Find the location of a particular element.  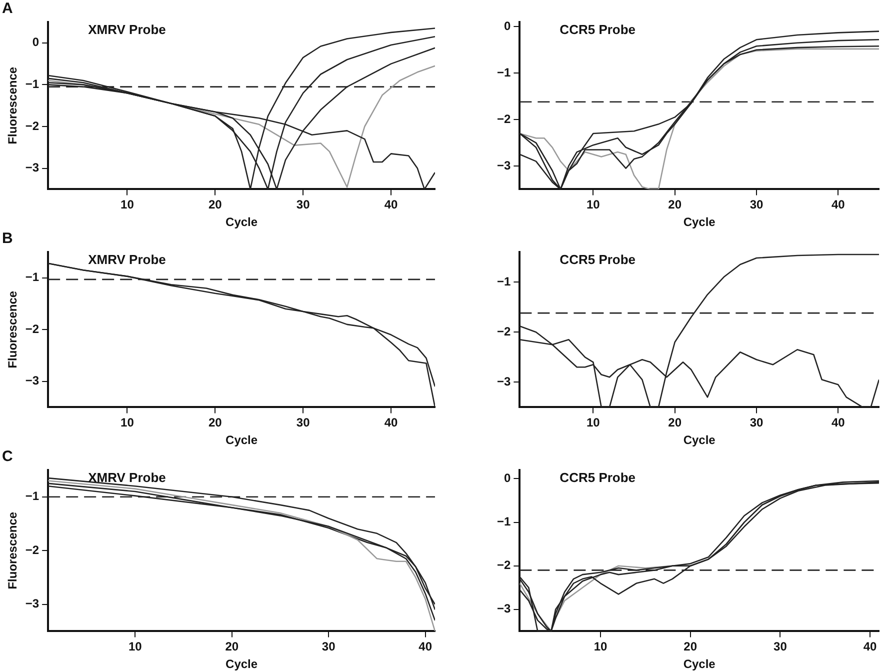

text: A is located at coordinates (7, 8).